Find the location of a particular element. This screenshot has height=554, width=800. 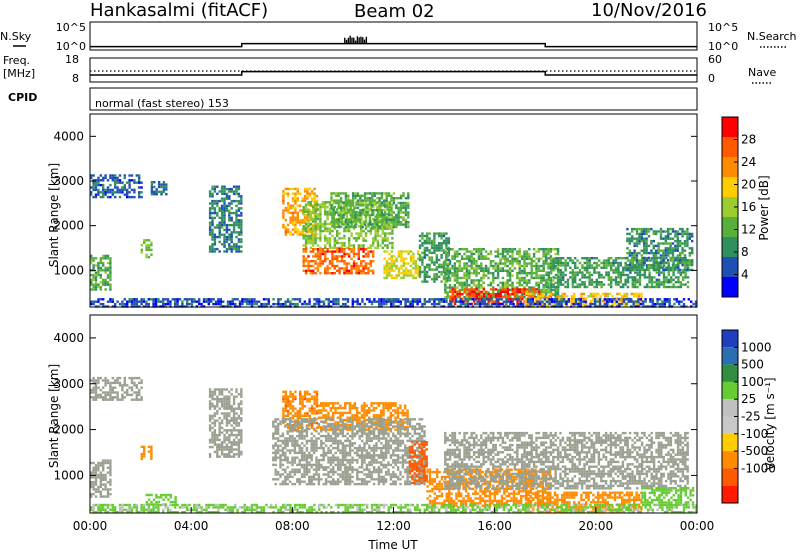

power-colorbar-segment is located at coordinates (730, 127).